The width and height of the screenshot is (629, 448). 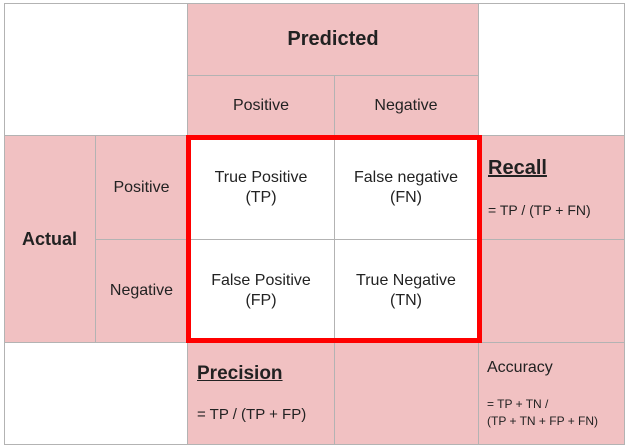 What do you see at coordinates (518, 404) in the screenshot?
I see `accuracy-formula-line1: = TP + TN /` at bounding box center [518, 404].